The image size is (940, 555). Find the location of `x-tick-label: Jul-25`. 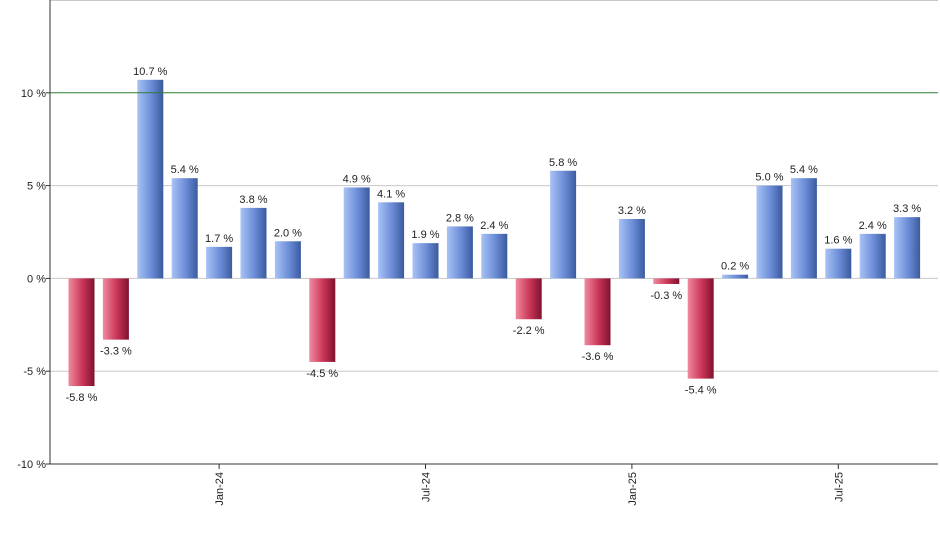

x-tick-label: Jul-25 is located at coordinates (839, 487).